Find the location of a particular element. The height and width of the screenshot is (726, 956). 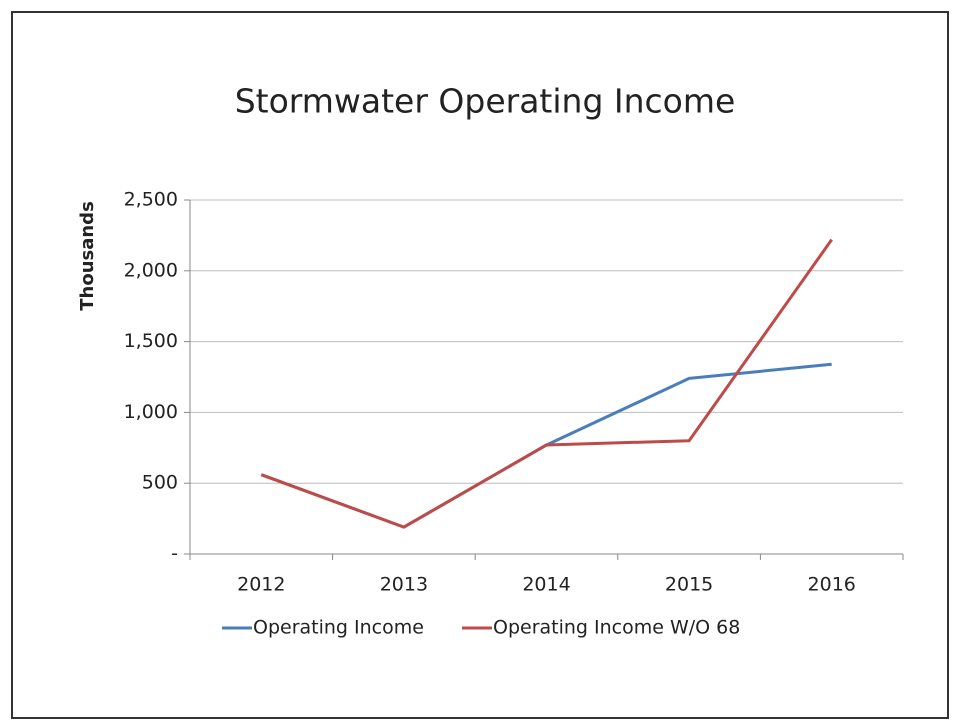

x-tick-label: 2016 is located at coordinates (832, 585).